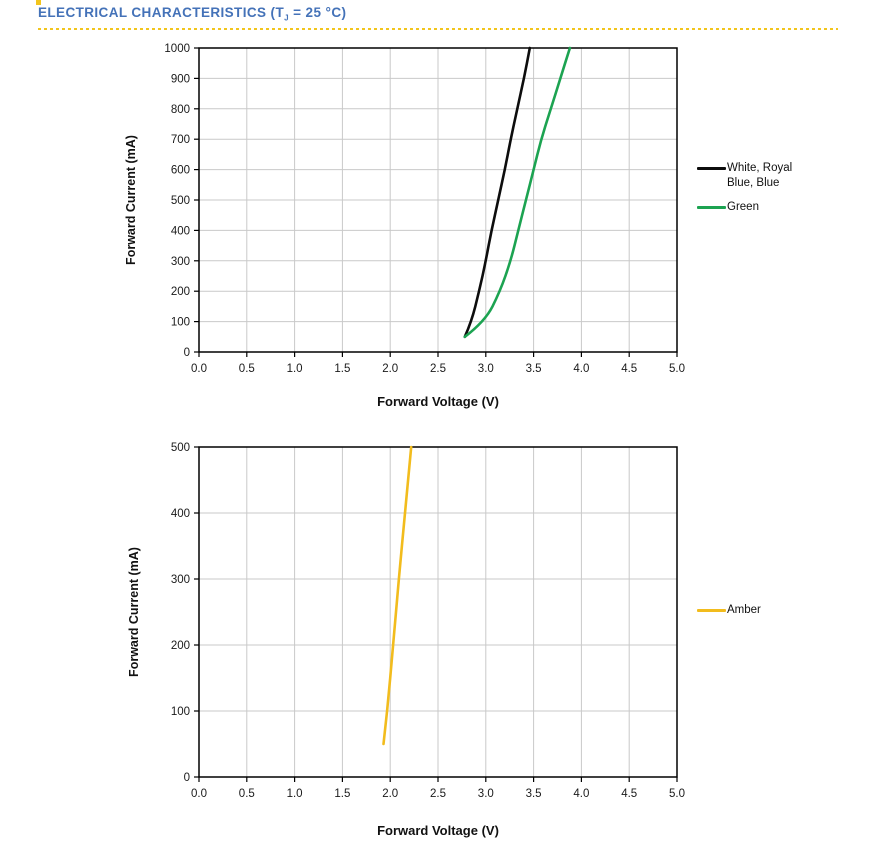 This screenshot has width=871, height=854. What do you see at coordinates (180, 140) in the screenshot?
I see `y-tick-label: 700` at bounding box center [180, 140].